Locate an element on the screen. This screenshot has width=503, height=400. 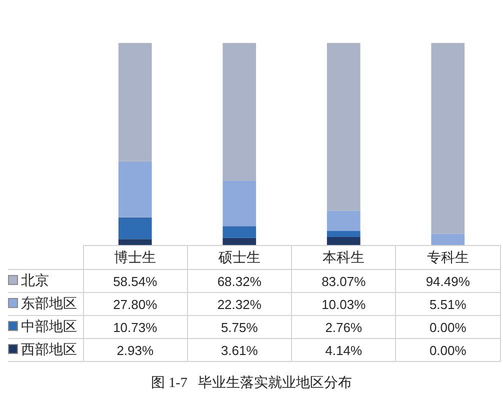
legend-label: 东部地区 is located at coordinates (49, 303).